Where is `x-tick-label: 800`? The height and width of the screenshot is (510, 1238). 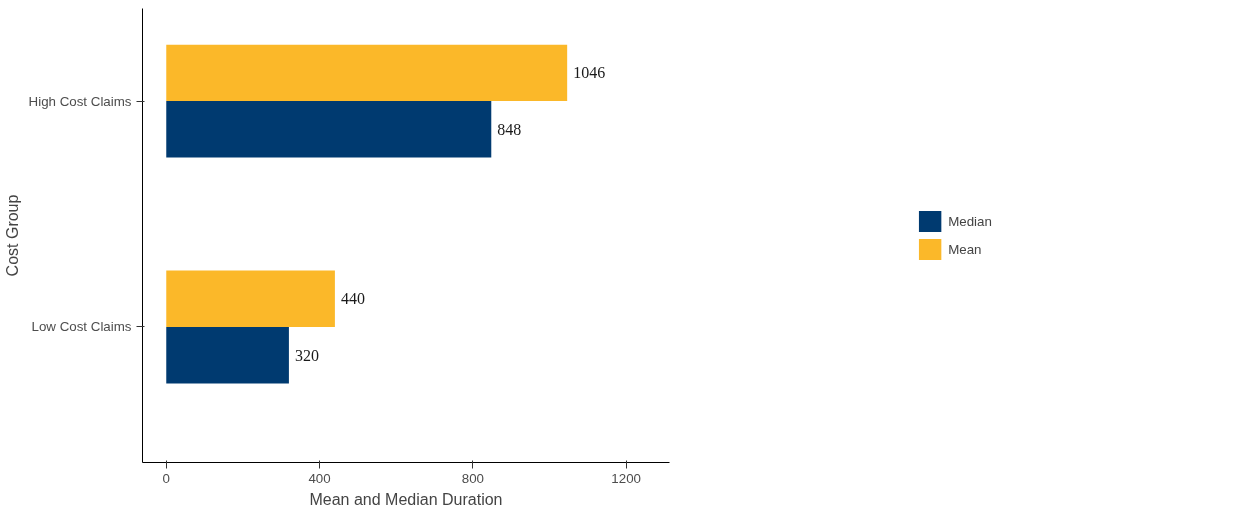 x-tick-label: 800 is located at coordinates (473, 478).